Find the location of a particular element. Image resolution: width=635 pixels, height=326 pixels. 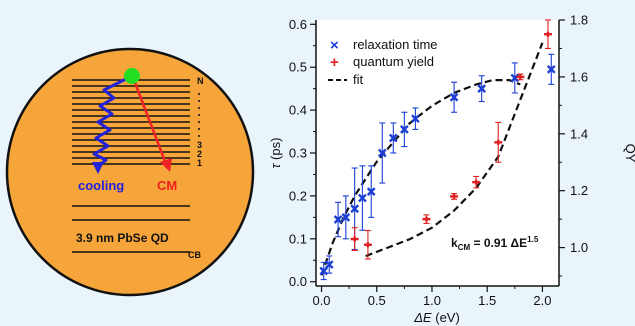

legend-label-relaxation: relaxation time is located at coordinates (395, 44).